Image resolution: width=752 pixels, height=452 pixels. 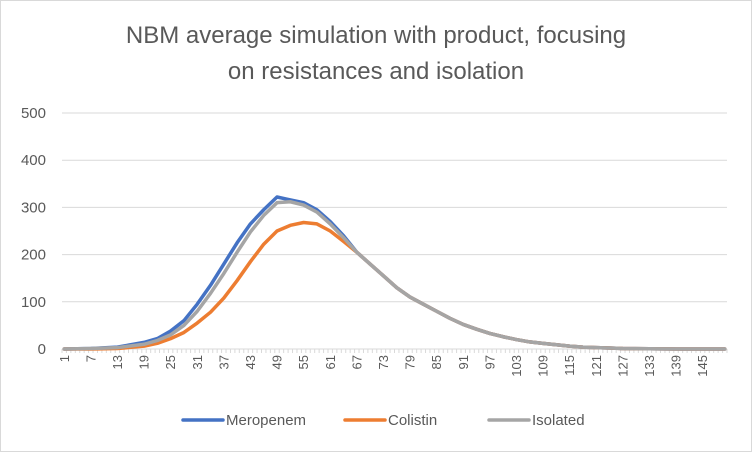 What do you see at coordinates (33, 160) in the screenshot?
I see `y-tick-label: 400` at bounding box center [33, 160].